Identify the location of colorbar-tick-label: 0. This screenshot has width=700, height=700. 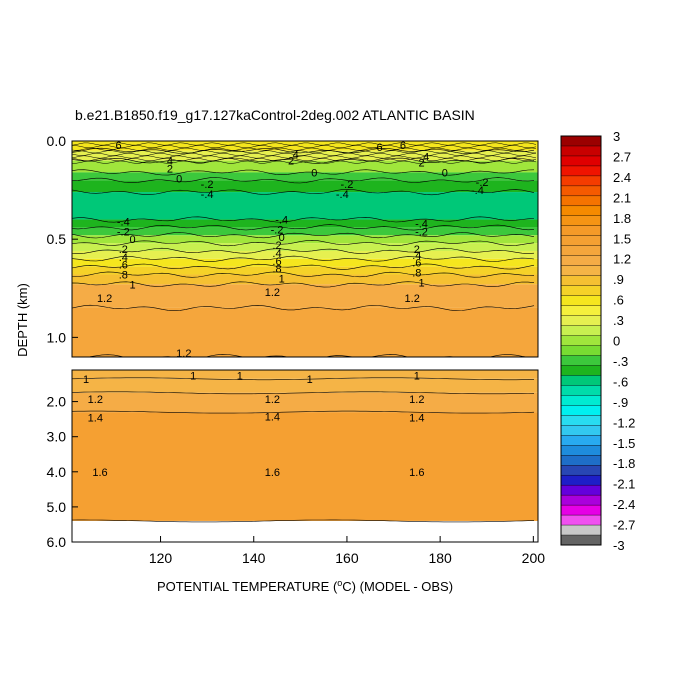
(616, 341).